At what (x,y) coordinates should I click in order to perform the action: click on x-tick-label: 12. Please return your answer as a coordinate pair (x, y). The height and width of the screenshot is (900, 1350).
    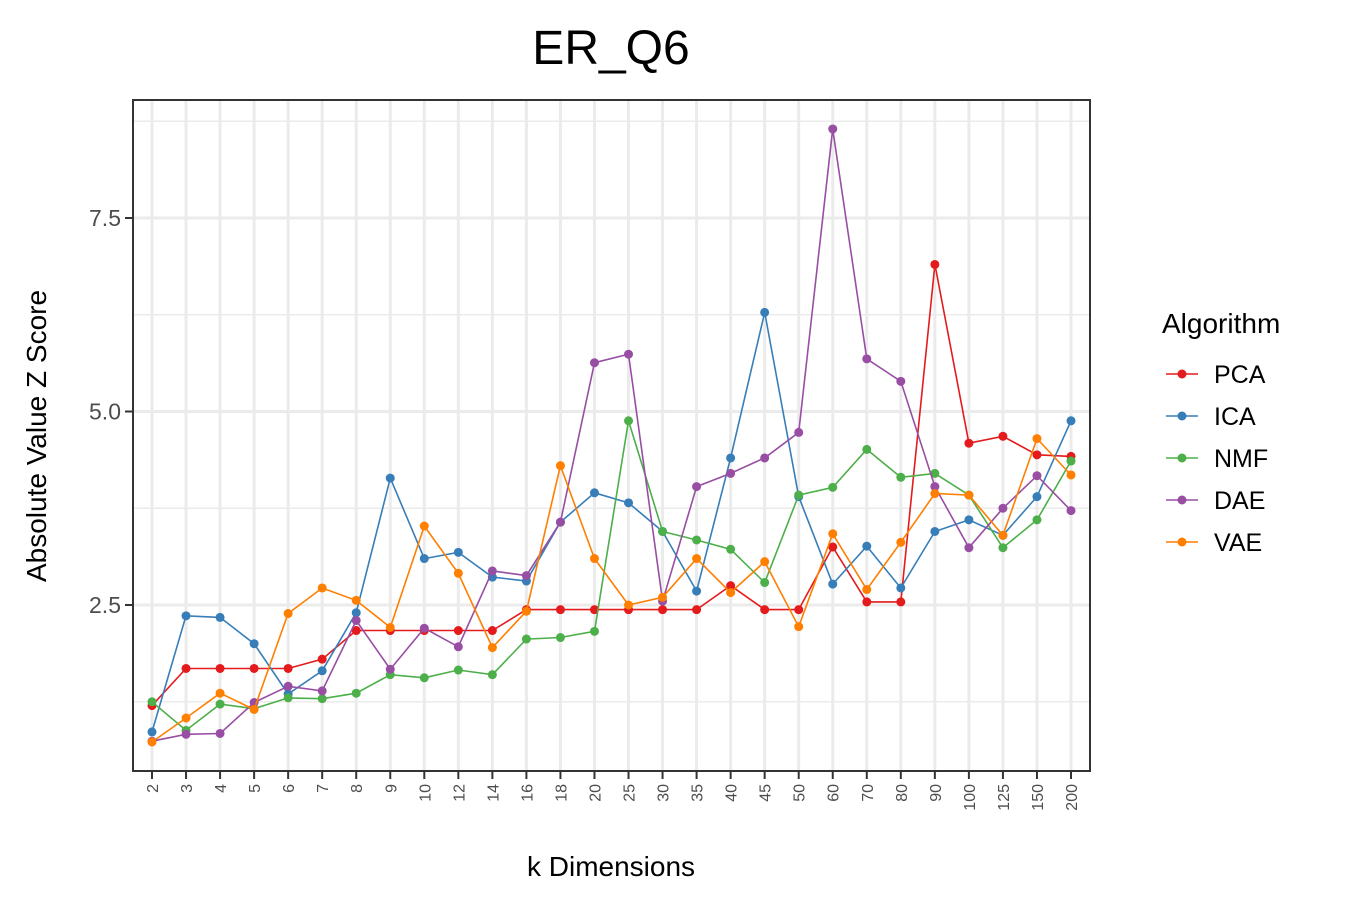
    Looking at the image, I should click on (459, 793).